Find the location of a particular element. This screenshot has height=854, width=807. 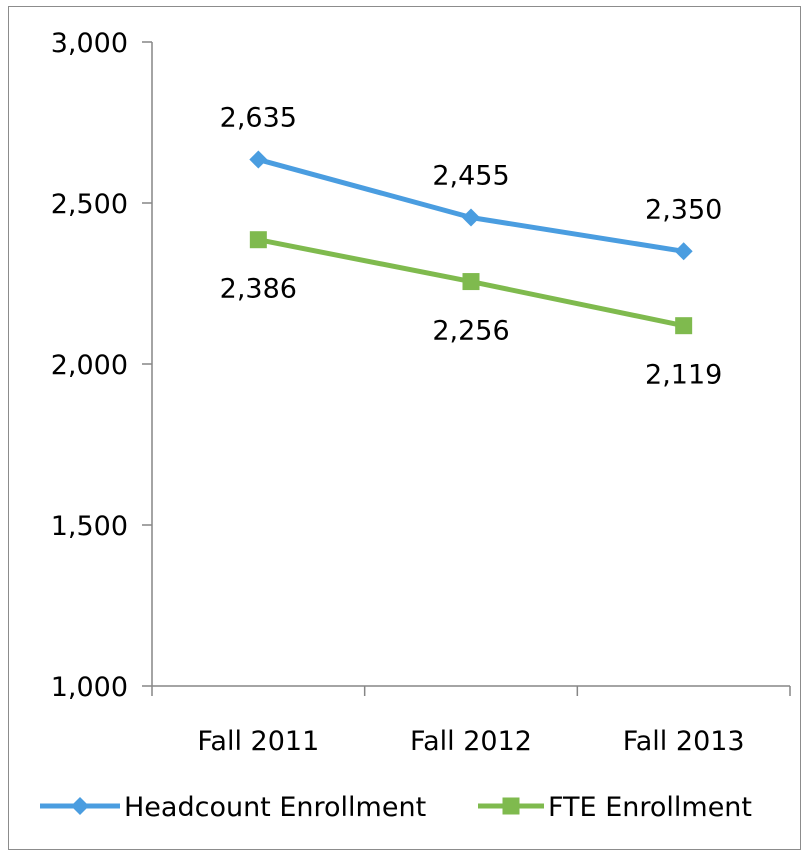

x-tick-label: Fall 2013 is located at coordinates (684, 741).